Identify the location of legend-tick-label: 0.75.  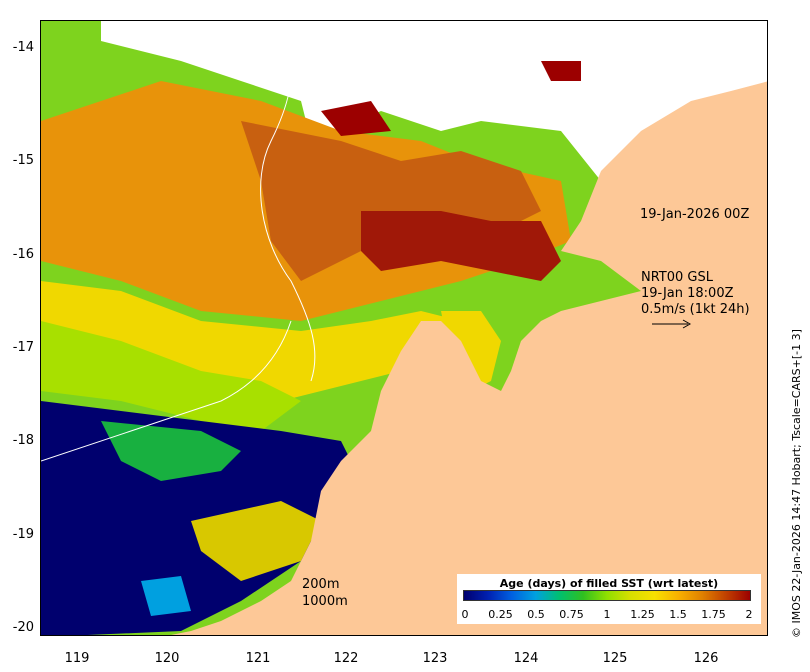
(571, 614).